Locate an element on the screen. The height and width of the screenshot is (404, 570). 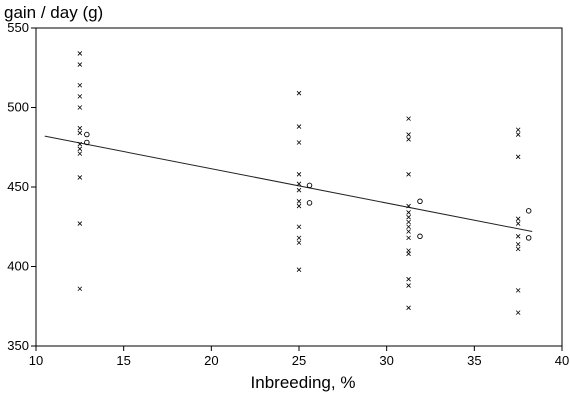
y-tick-label: 550 is located at coordinates (18, 27).